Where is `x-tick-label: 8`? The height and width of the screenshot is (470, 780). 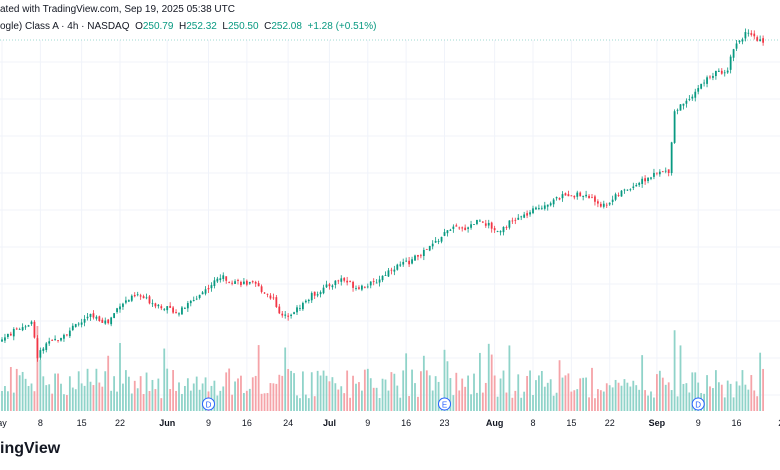 x-tick-label: 8 is located at coordinates (532, 423).